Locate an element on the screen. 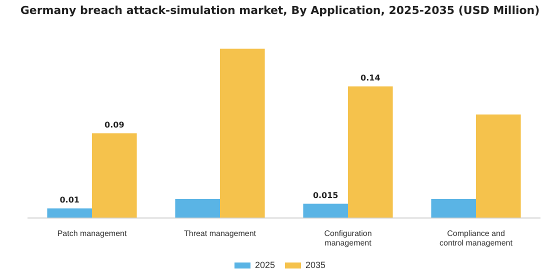  x-tick-label: Compliance and control management is located at coordinates (477, 238).